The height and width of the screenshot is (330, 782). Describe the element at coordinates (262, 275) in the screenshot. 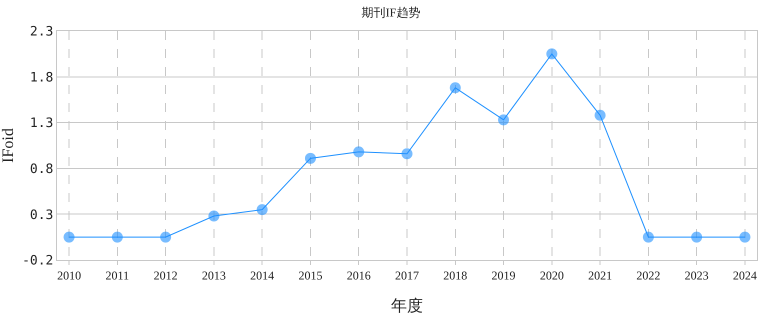

I see `x-tick-label: 2014` at that location.